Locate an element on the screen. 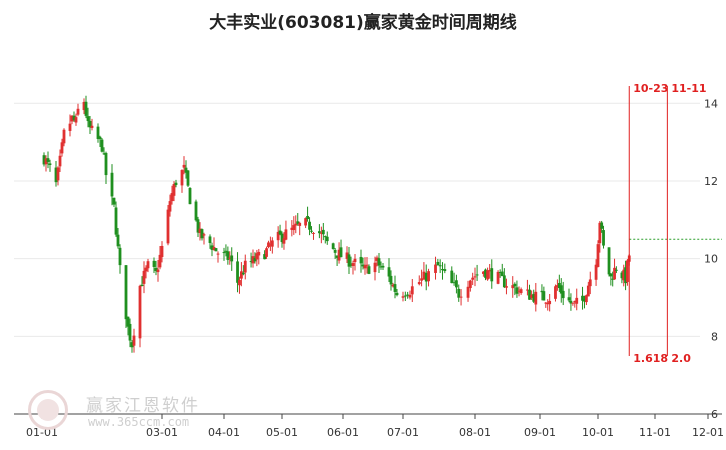  x-tick-label: 11-01 is located at coordinates (655, 432).